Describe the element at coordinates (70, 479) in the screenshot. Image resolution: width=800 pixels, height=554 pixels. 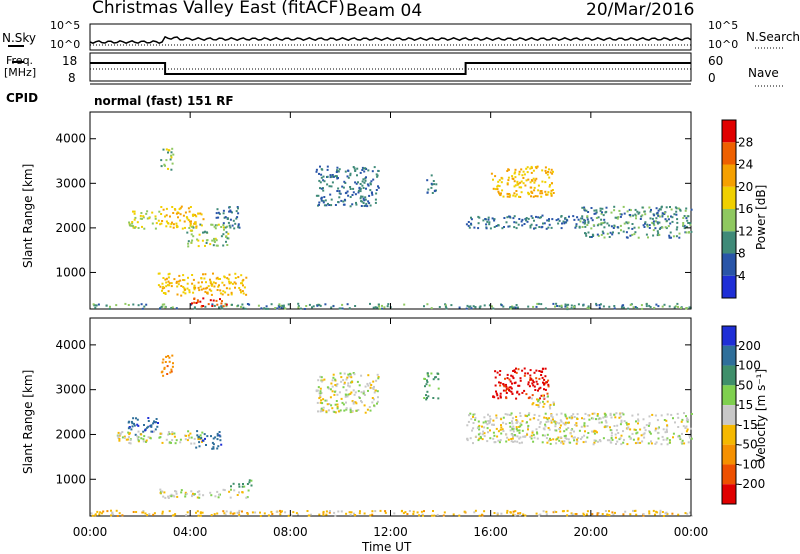
I see `velocity-ytick-label-1000: 1000` at that location.